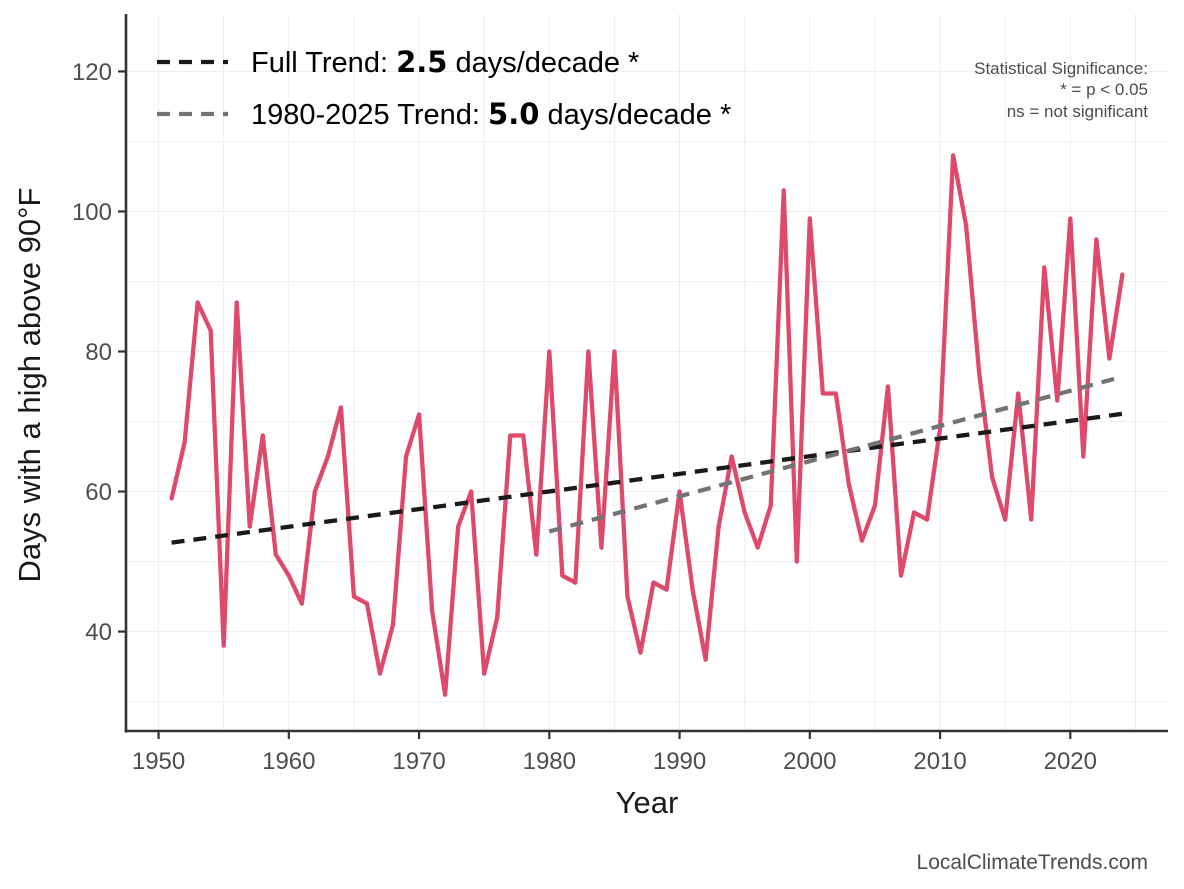  What do you see at coordinates (513, 114) in the screenshot?
I see `legend-value-1980-2025-trend: 5.0` at bounding box center [513, 114].